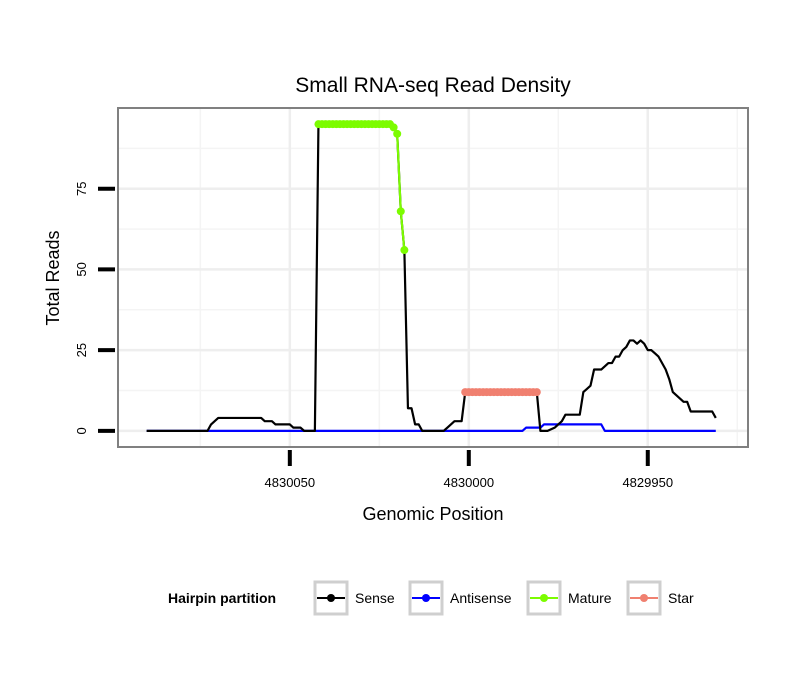 The width and height of the screenshot is (810, 690). I want to click on legend-item-antisense: Antisense, so click(460, 598).